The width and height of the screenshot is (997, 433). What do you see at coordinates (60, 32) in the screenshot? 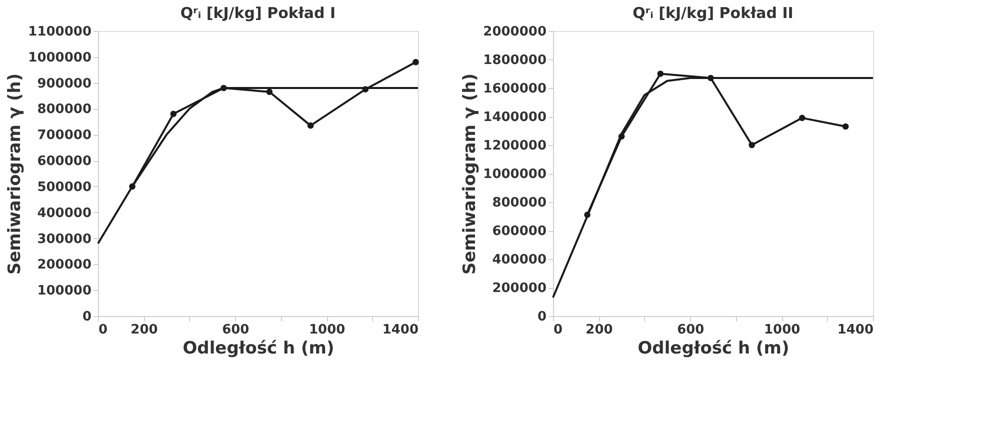
I see `y-tick-label: 1100000` at bounding box center [60, 32].